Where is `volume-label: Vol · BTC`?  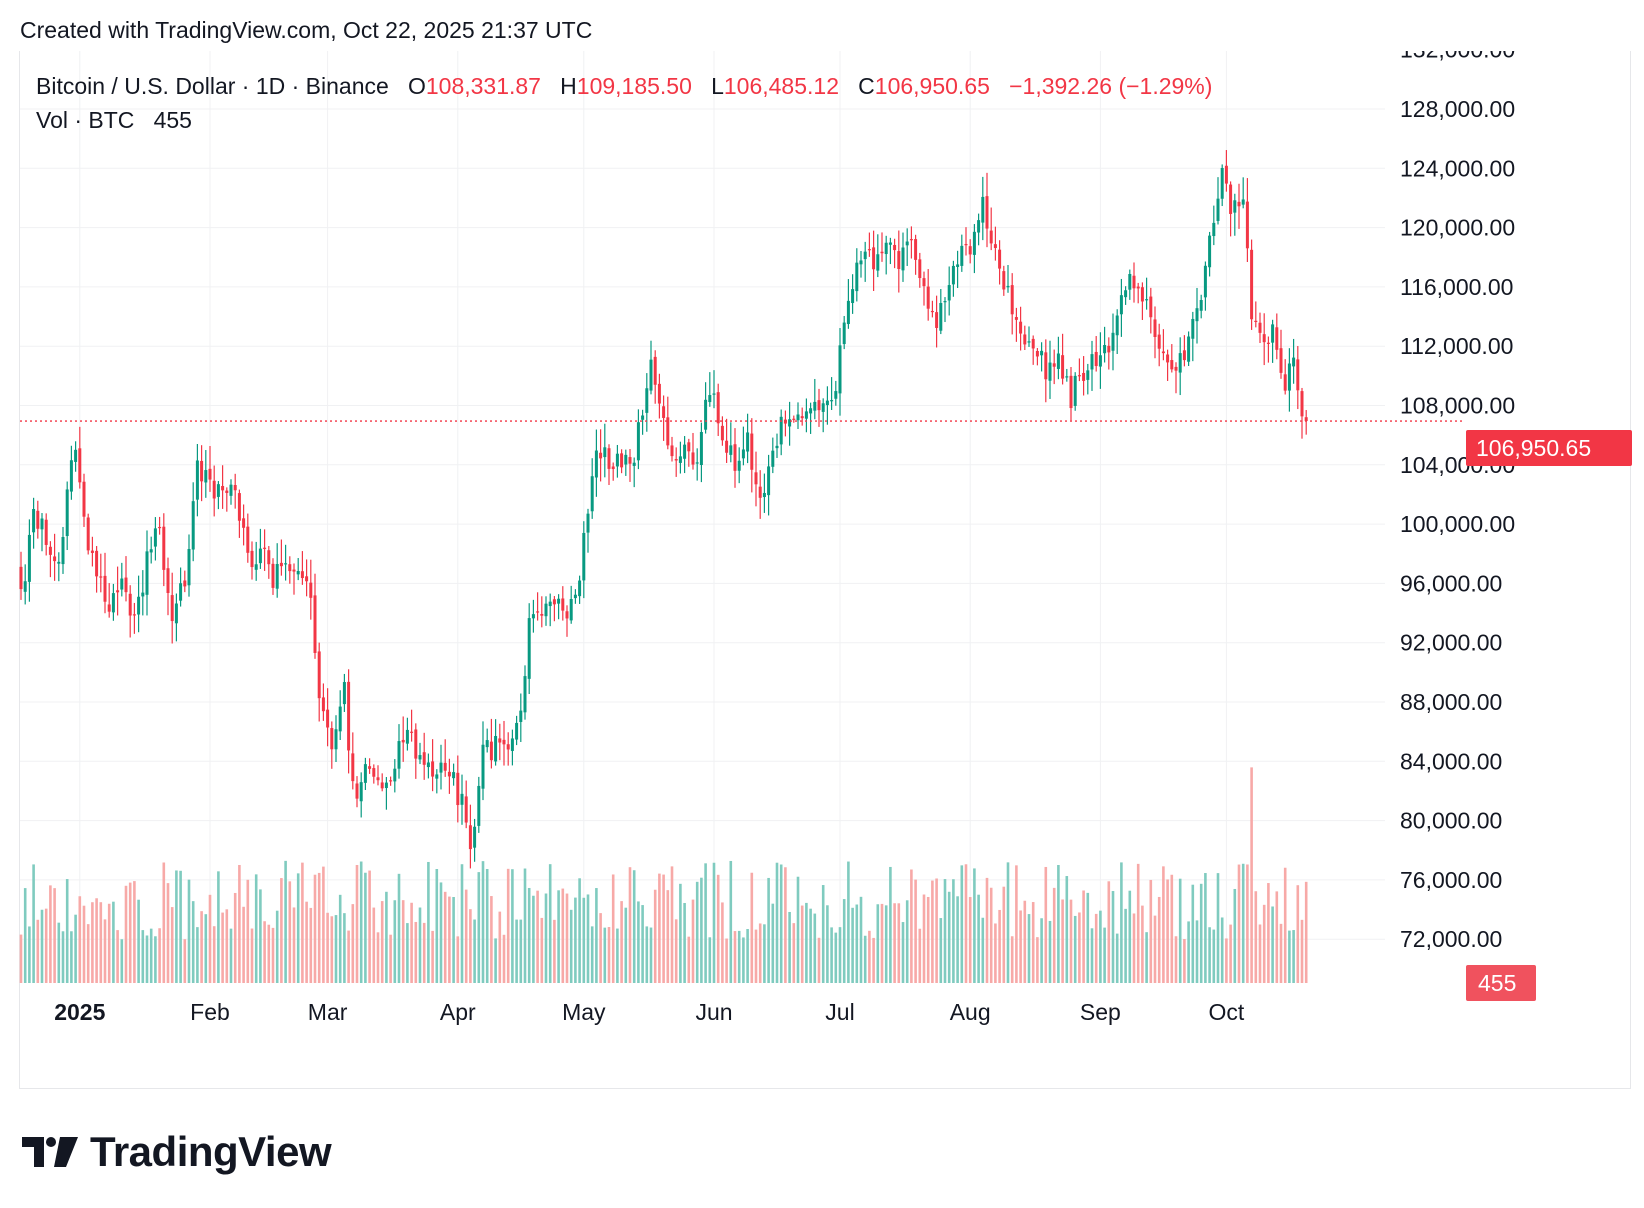 volume-label: Vol · BTC is located at coordinates (85, 120).